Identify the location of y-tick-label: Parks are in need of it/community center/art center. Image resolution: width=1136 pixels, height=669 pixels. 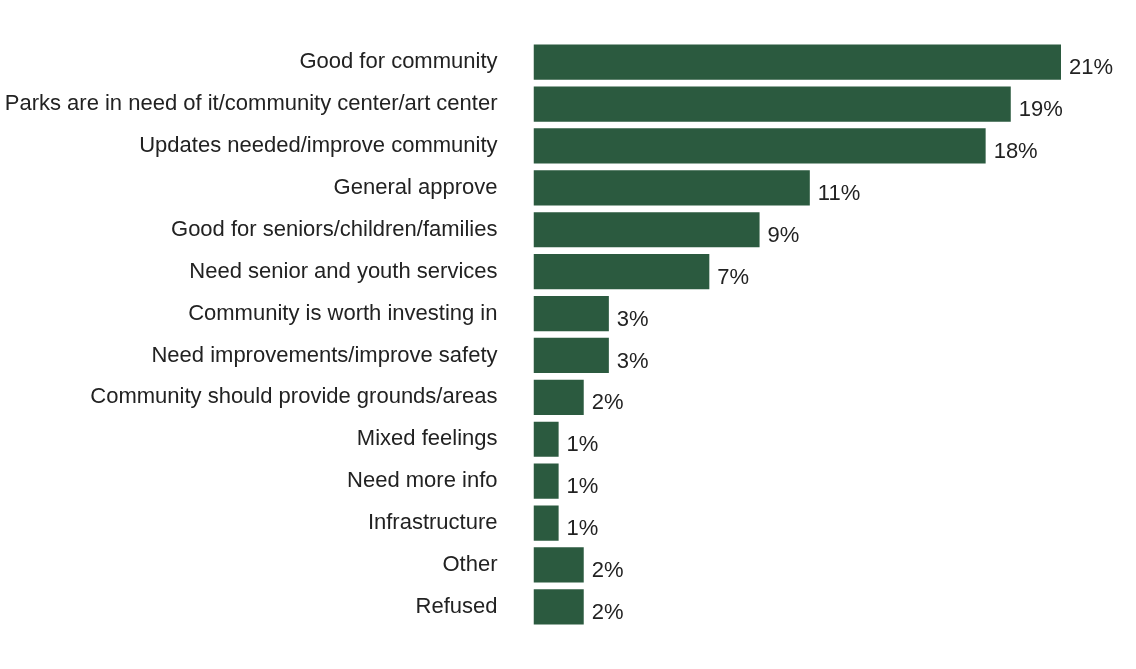
(251, 103).